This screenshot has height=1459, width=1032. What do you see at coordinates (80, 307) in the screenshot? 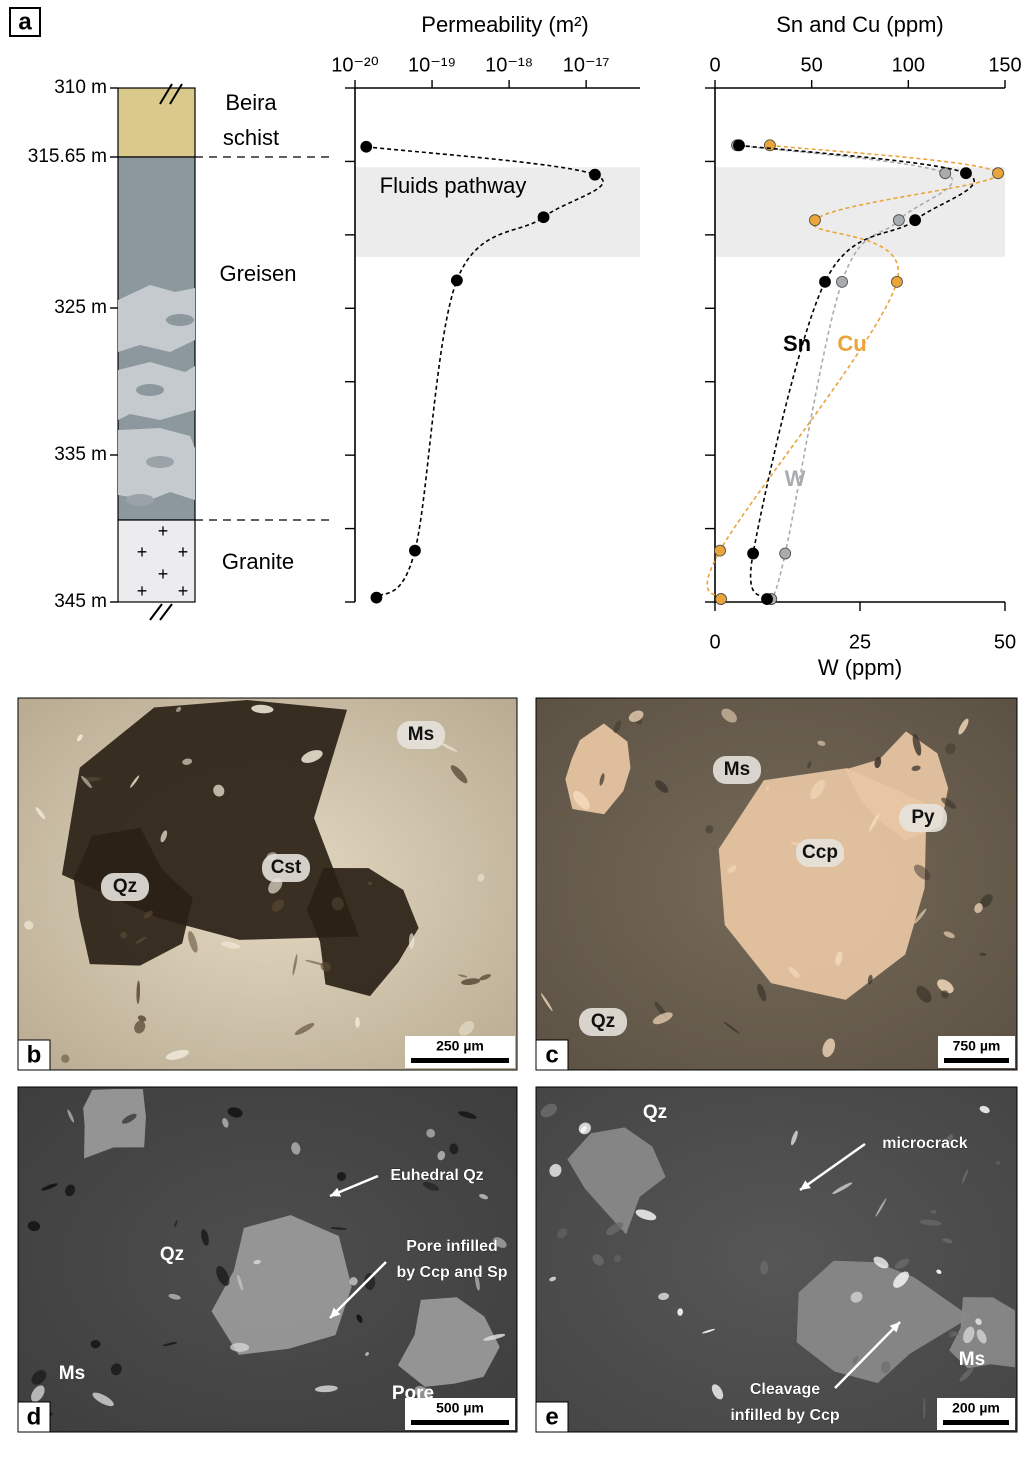
I see `depth-label: 325 m` at bounding box center [80, 307].